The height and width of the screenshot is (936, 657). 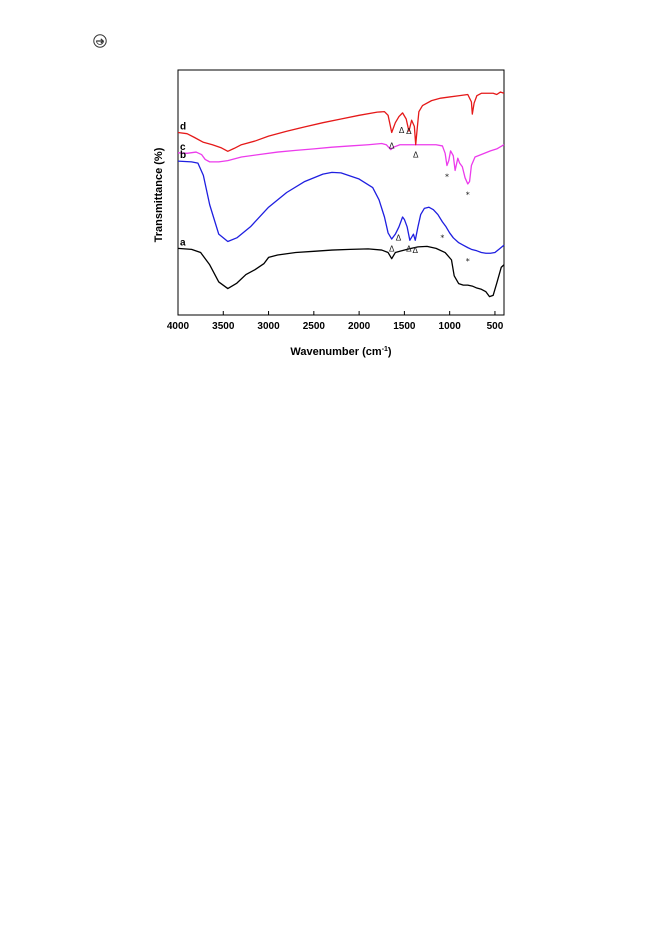 I want to click on x-tick-label: 3000, so click(x=268, y=326).